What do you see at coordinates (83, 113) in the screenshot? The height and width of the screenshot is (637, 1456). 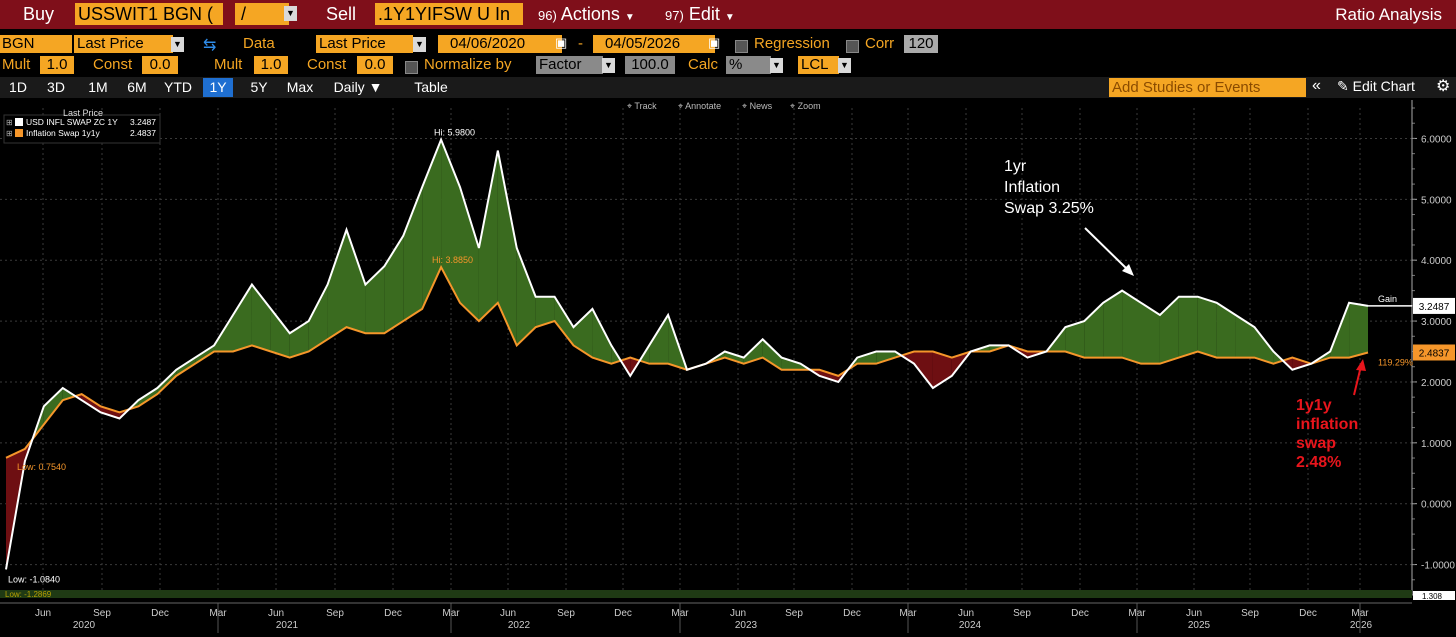 I see `legend-title: Last Price` at bounding box center [83, 113].